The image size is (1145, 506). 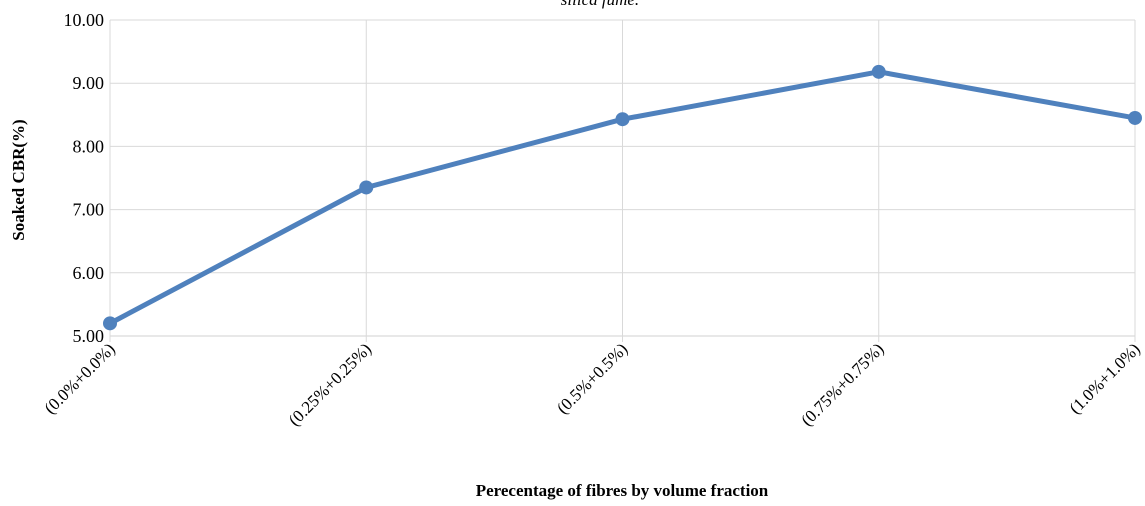 What do you see at coordinates (622, 490) in the screenshot?
I see `x-axis-title: Perecentage of fibres by volume fraction` at bounding box center [622, 490].